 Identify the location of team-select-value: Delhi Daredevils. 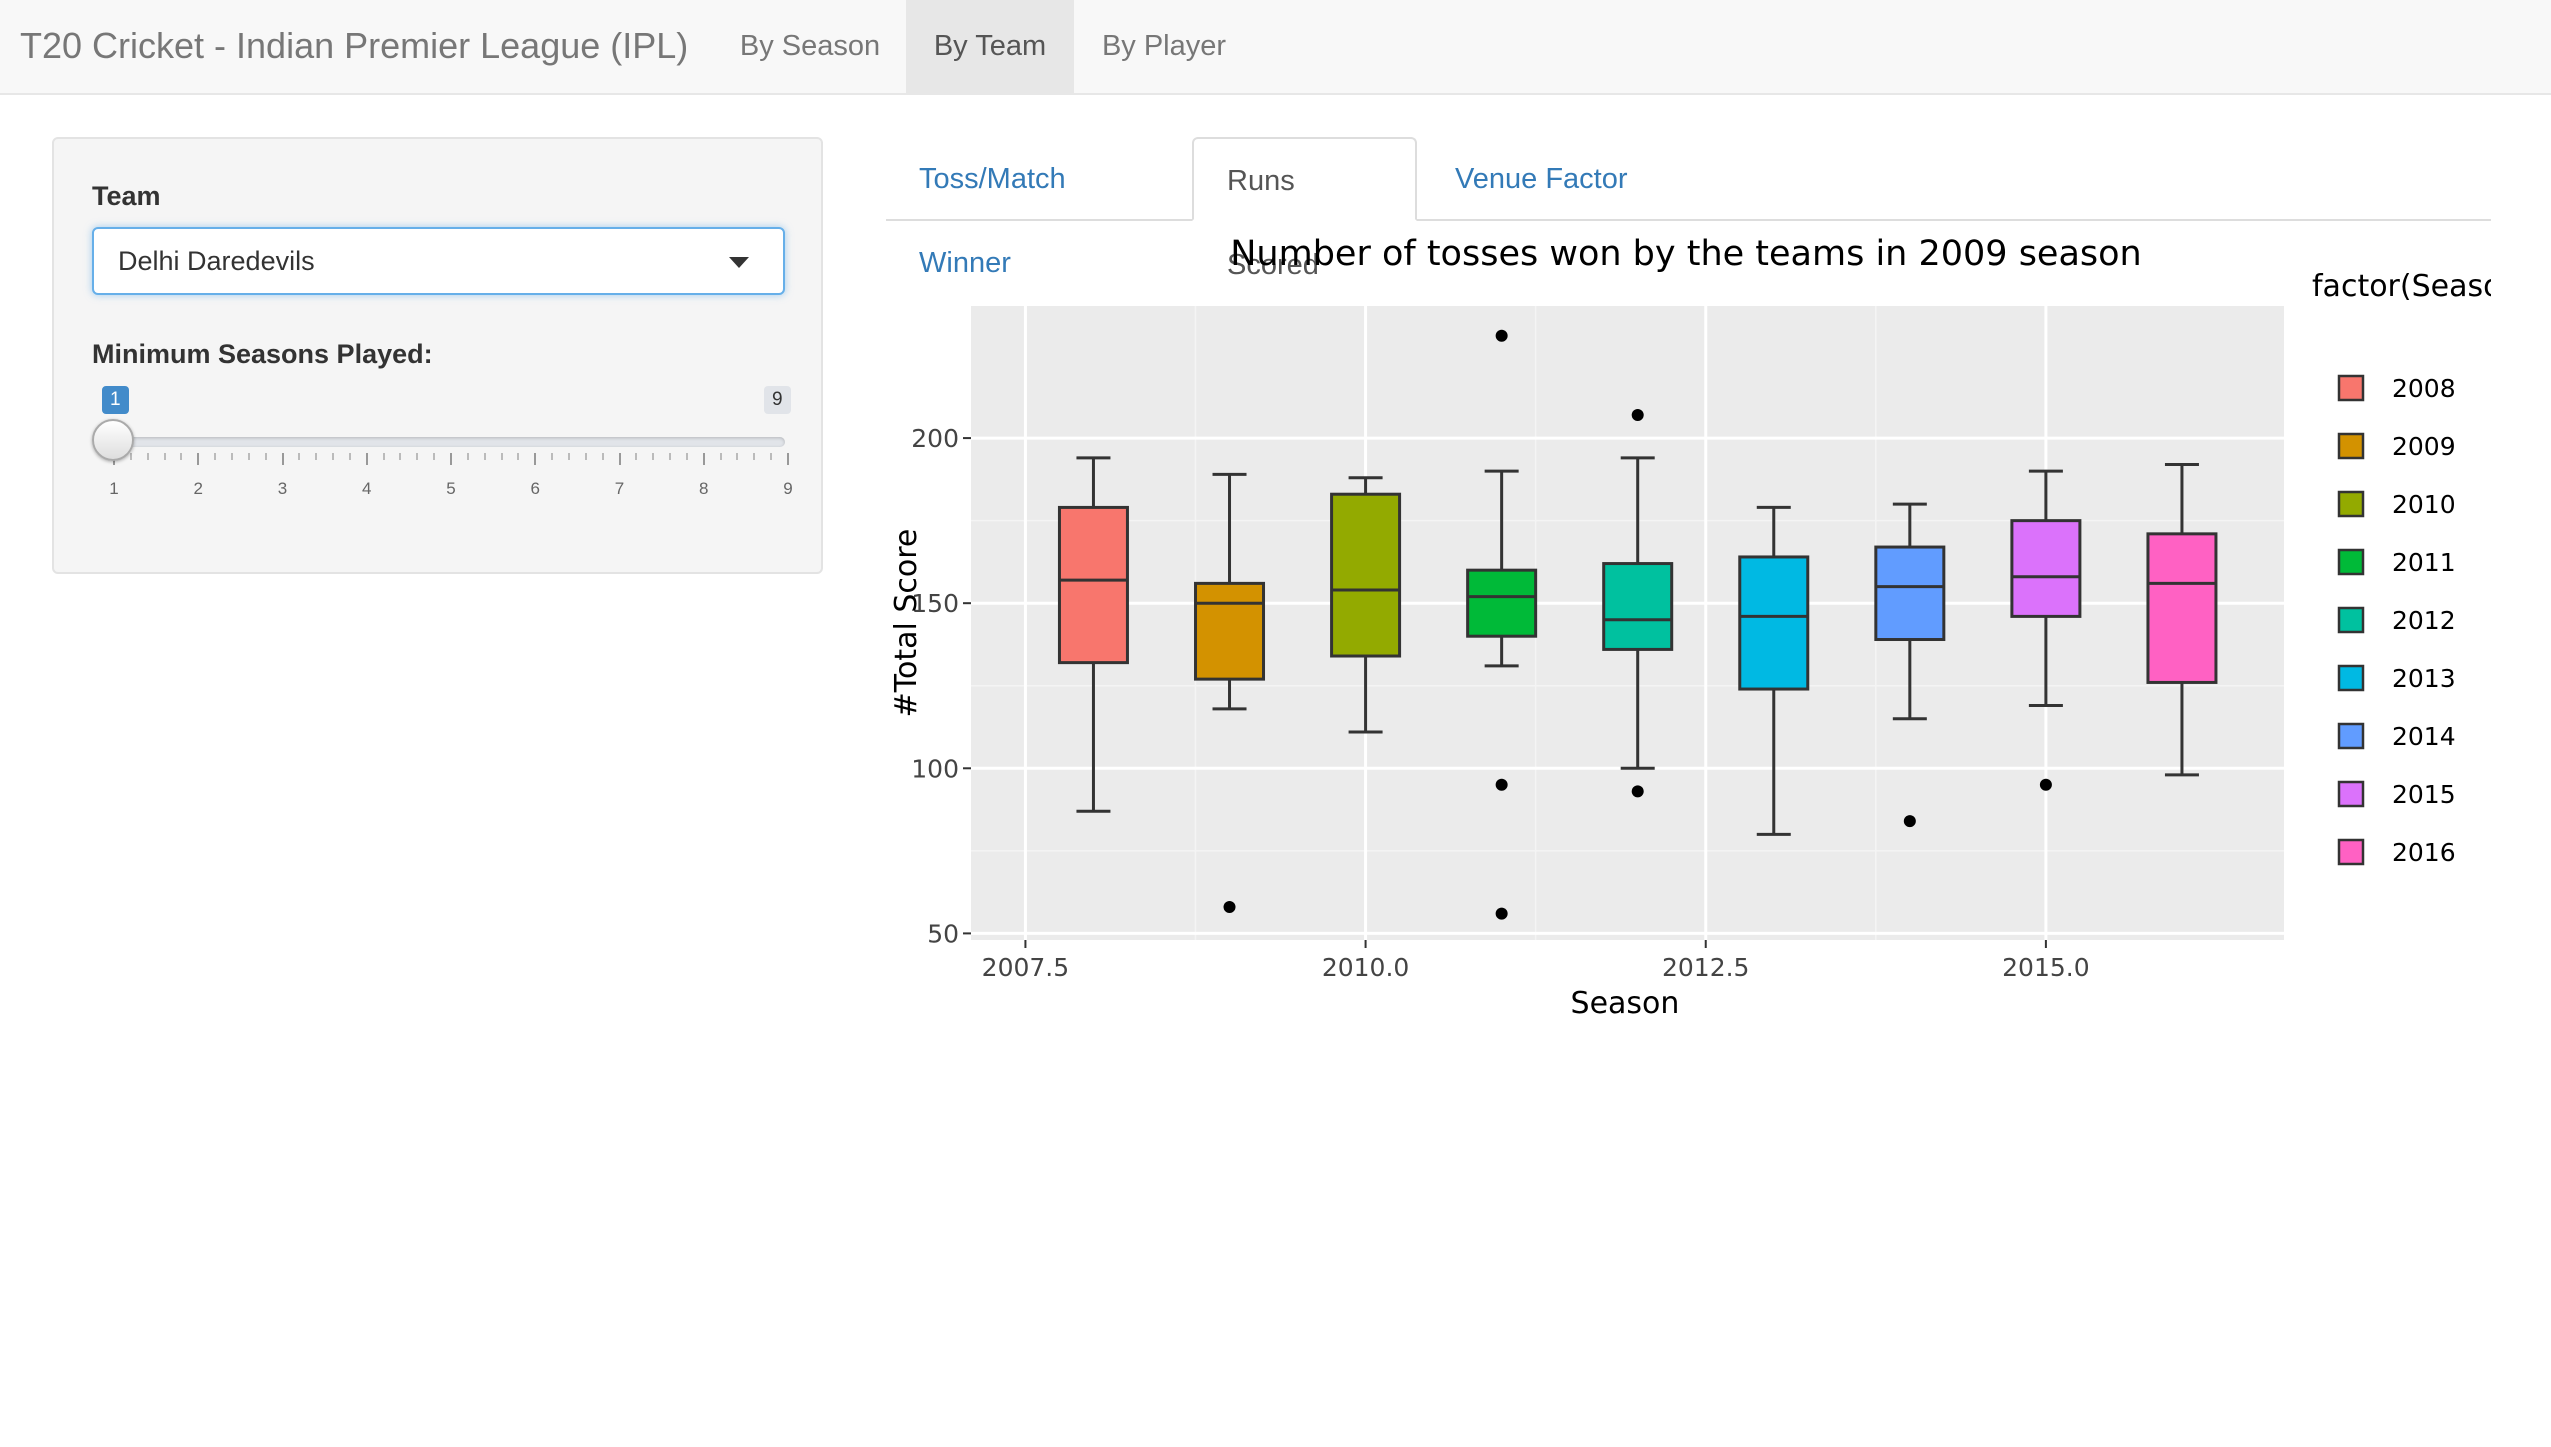
(216, 261).